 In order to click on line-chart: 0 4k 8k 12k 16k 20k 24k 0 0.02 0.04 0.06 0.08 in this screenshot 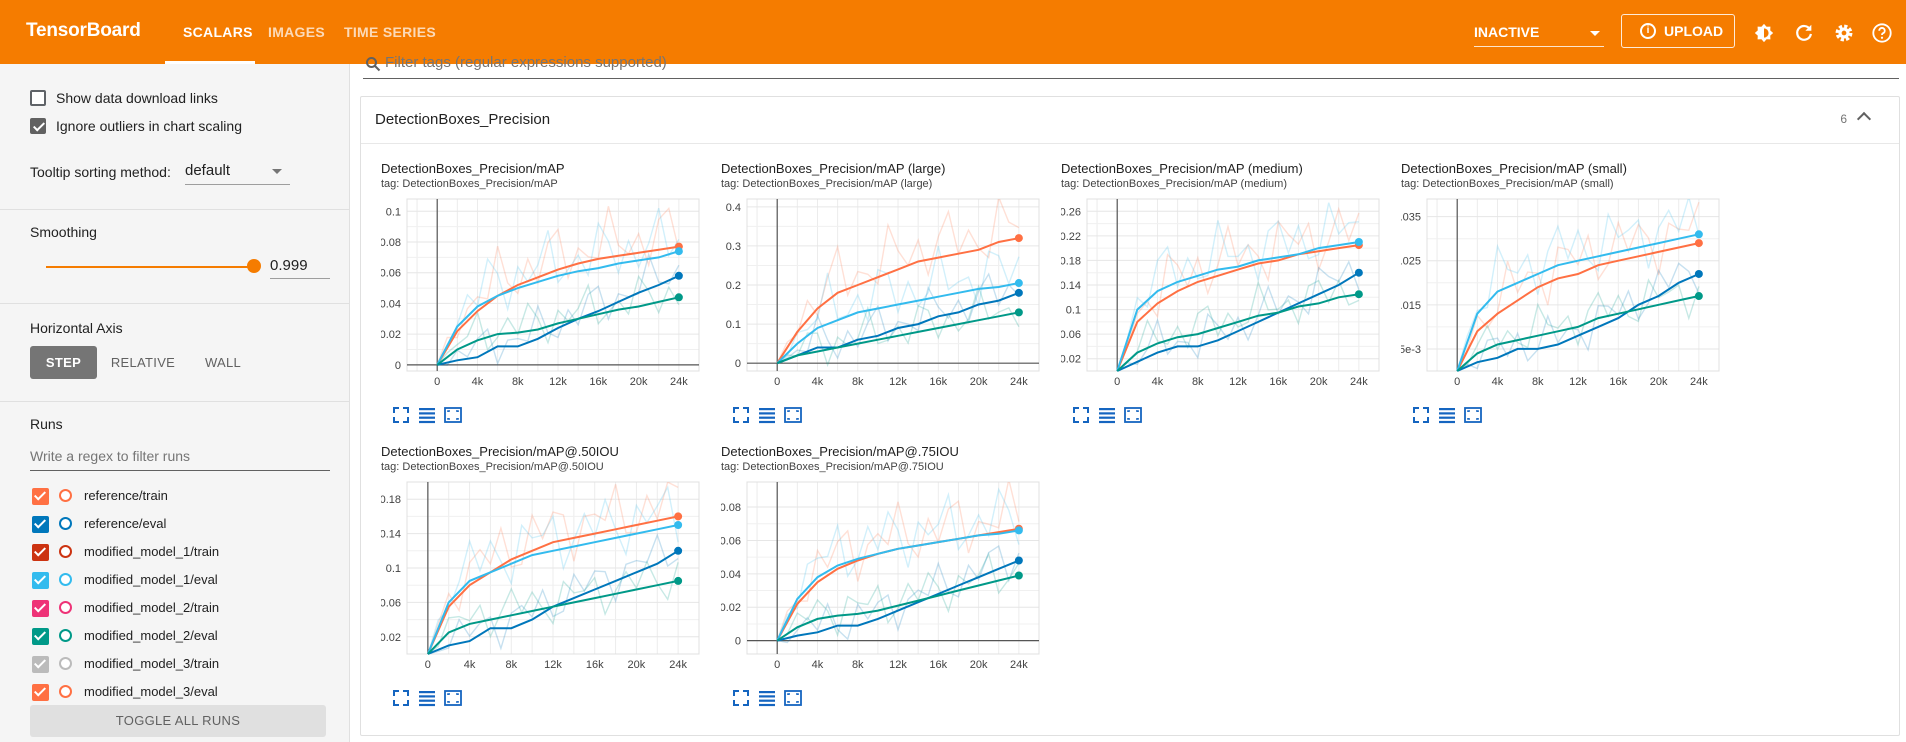, I will do `click(886, 582)`.